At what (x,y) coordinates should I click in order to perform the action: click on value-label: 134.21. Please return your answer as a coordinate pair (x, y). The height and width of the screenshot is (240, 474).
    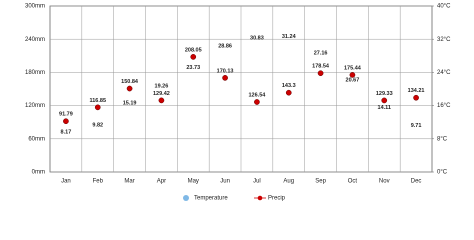
    Looking at the image, I should click on (416, 91).